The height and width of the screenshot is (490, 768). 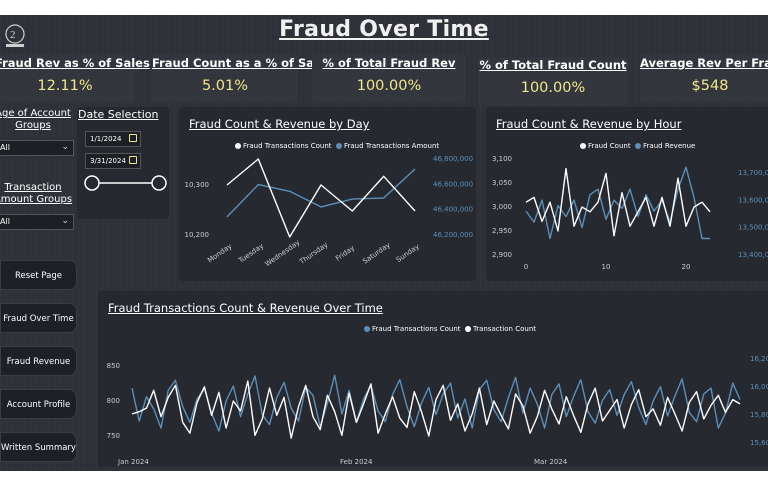 What do you see at coordinates (197, 185) in the screenshot?
I see `left-axis-tick: 10,300` at bounding box center [197, 185].